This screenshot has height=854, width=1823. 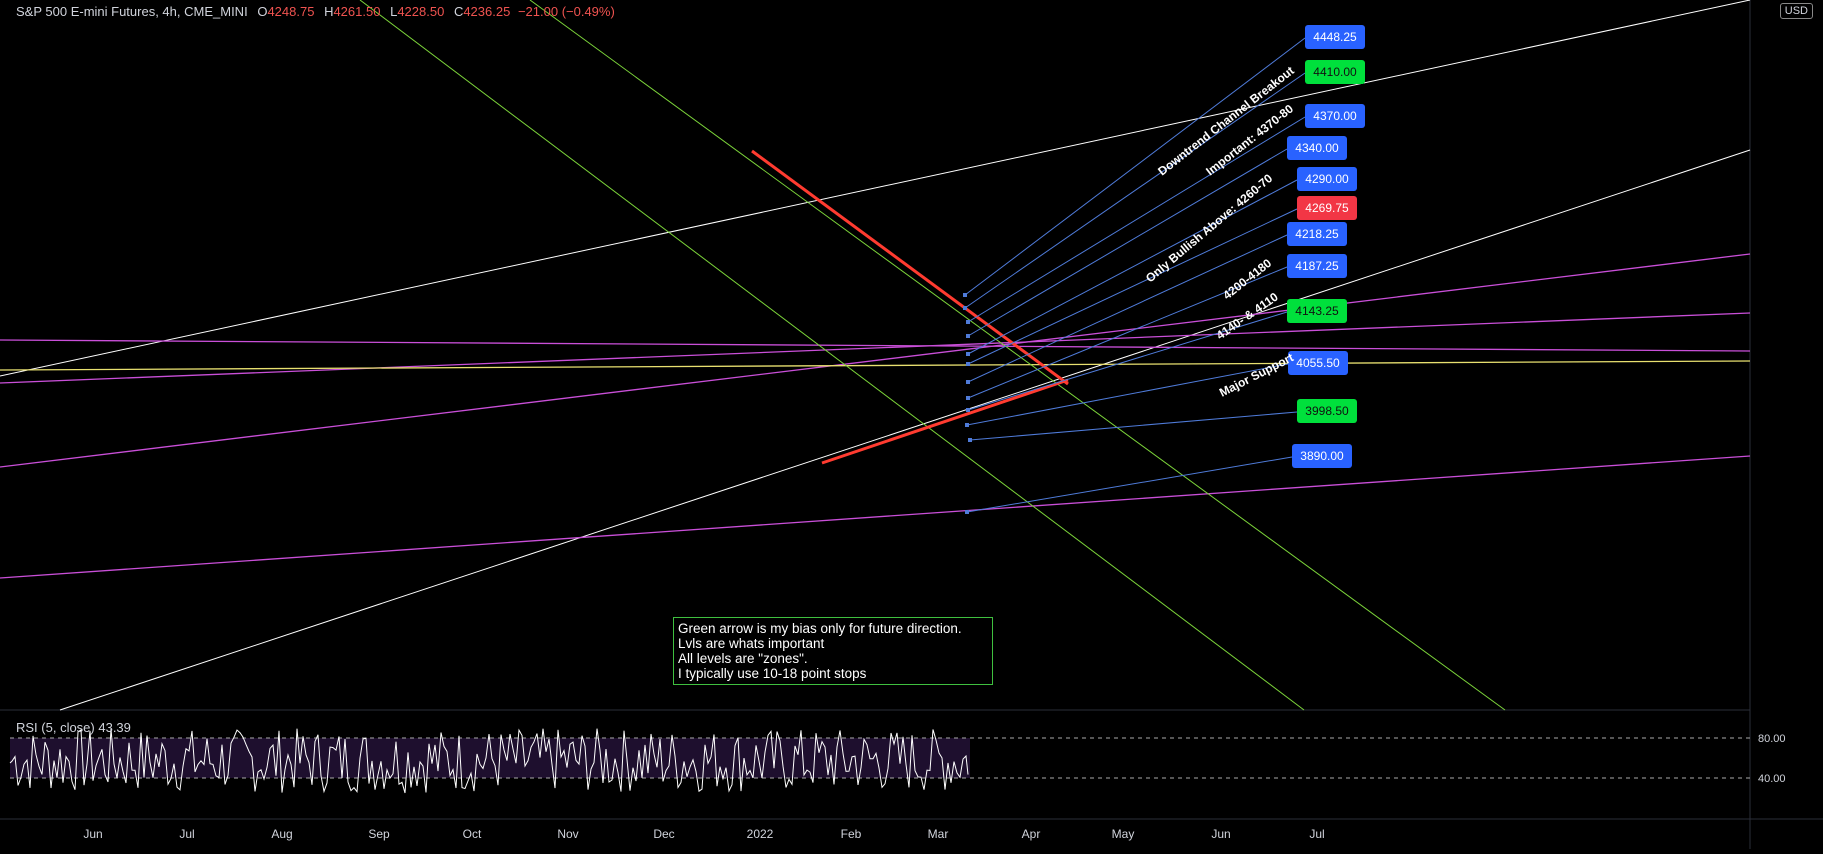 I want to click on time-tick-label: Jul, so click(x=186, y=834).